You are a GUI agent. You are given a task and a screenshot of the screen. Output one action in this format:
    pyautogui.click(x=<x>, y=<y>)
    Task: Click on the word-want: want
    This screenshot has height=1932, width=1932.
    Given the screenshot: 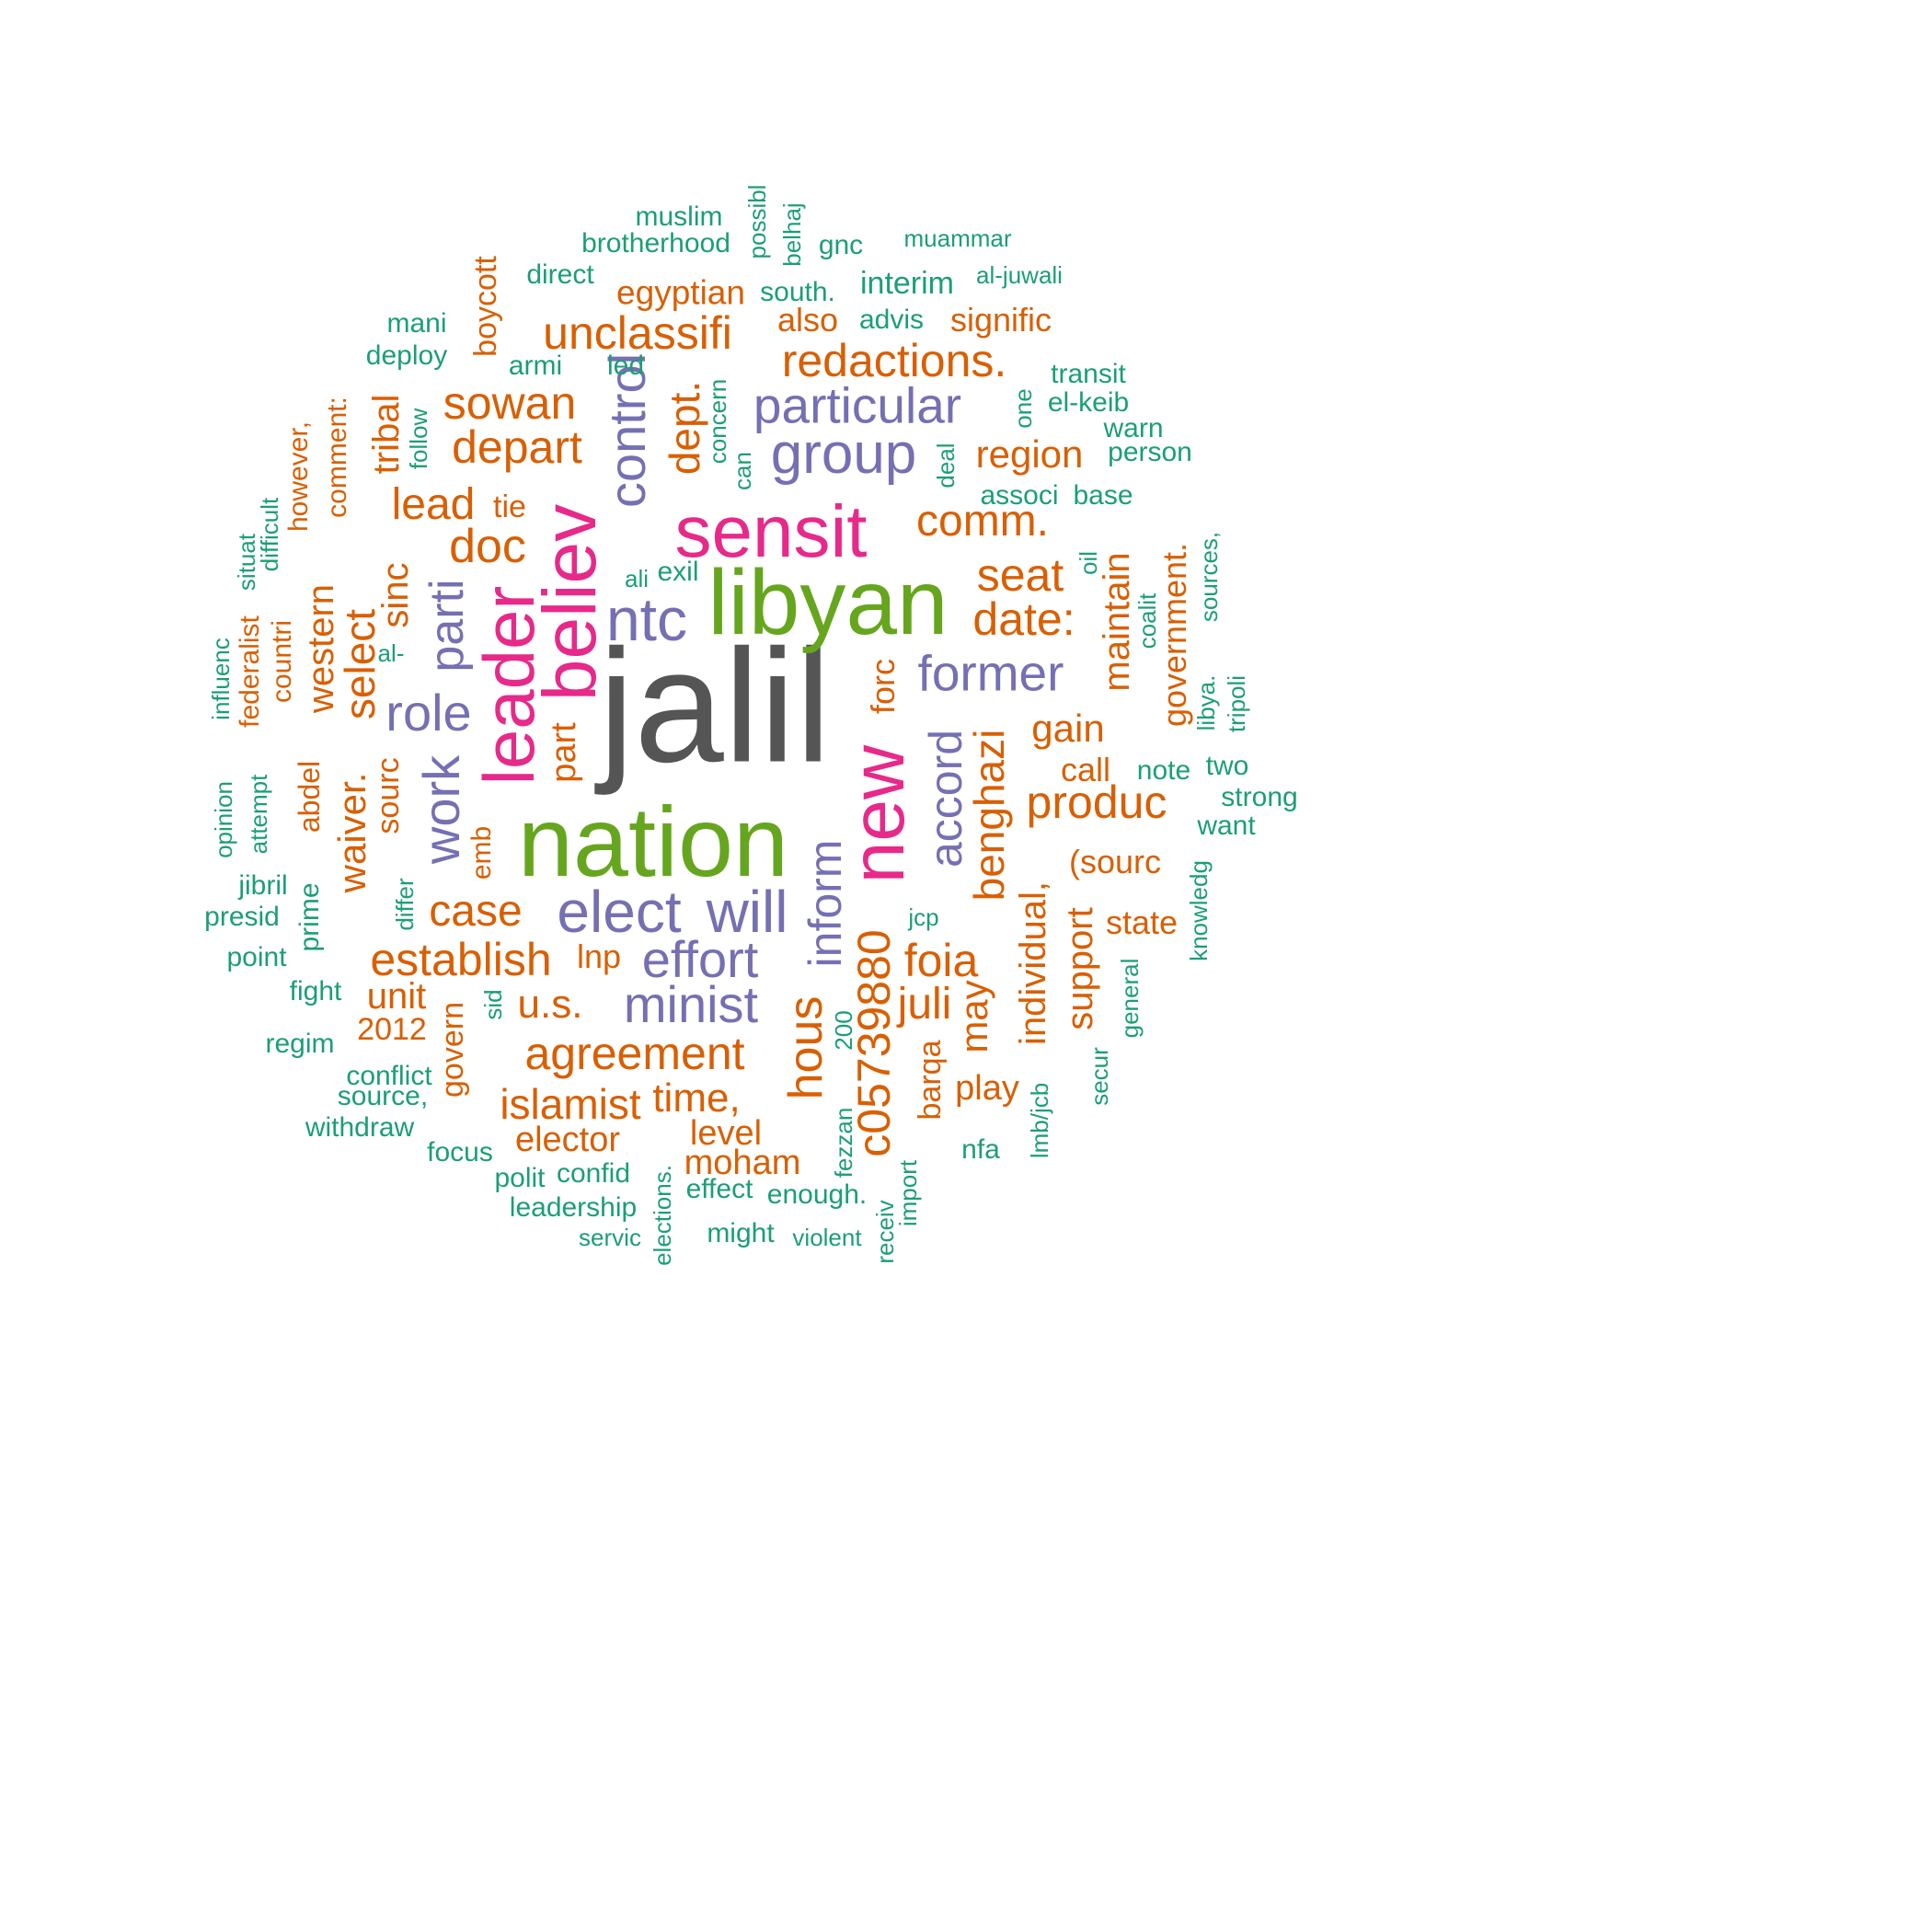 What is the action you would take?
    pyautogui.click(x=1226, y=826)
    